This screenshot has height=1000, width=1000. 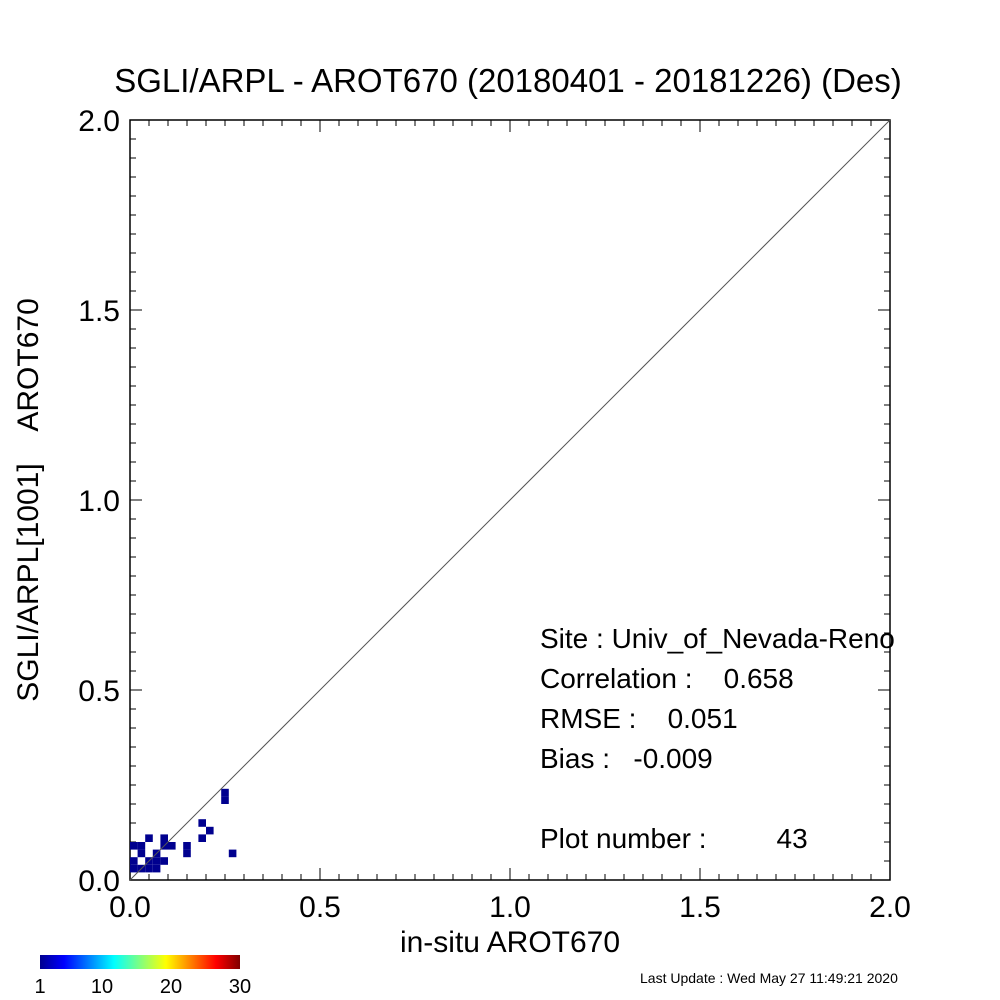 I want to click on colorbar-labels: 1 10 20 30, so click(x=142, y=987).